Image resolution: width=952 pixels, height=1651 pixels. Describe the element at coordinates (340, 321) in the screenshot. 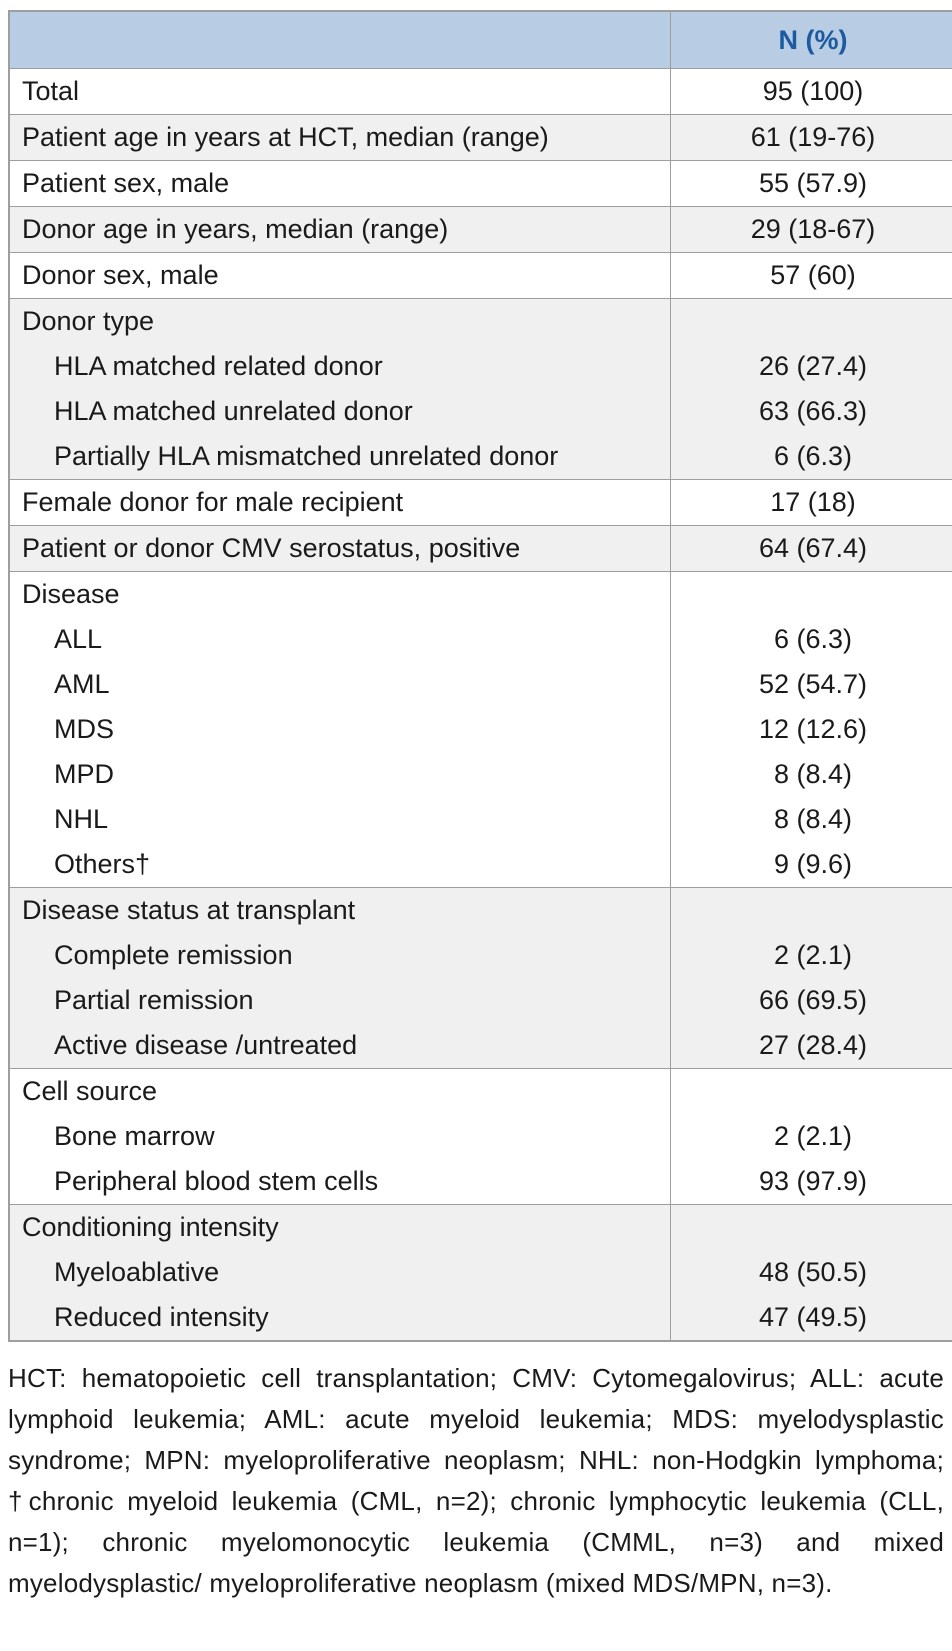

I see `row-label: Donor type` at that location.